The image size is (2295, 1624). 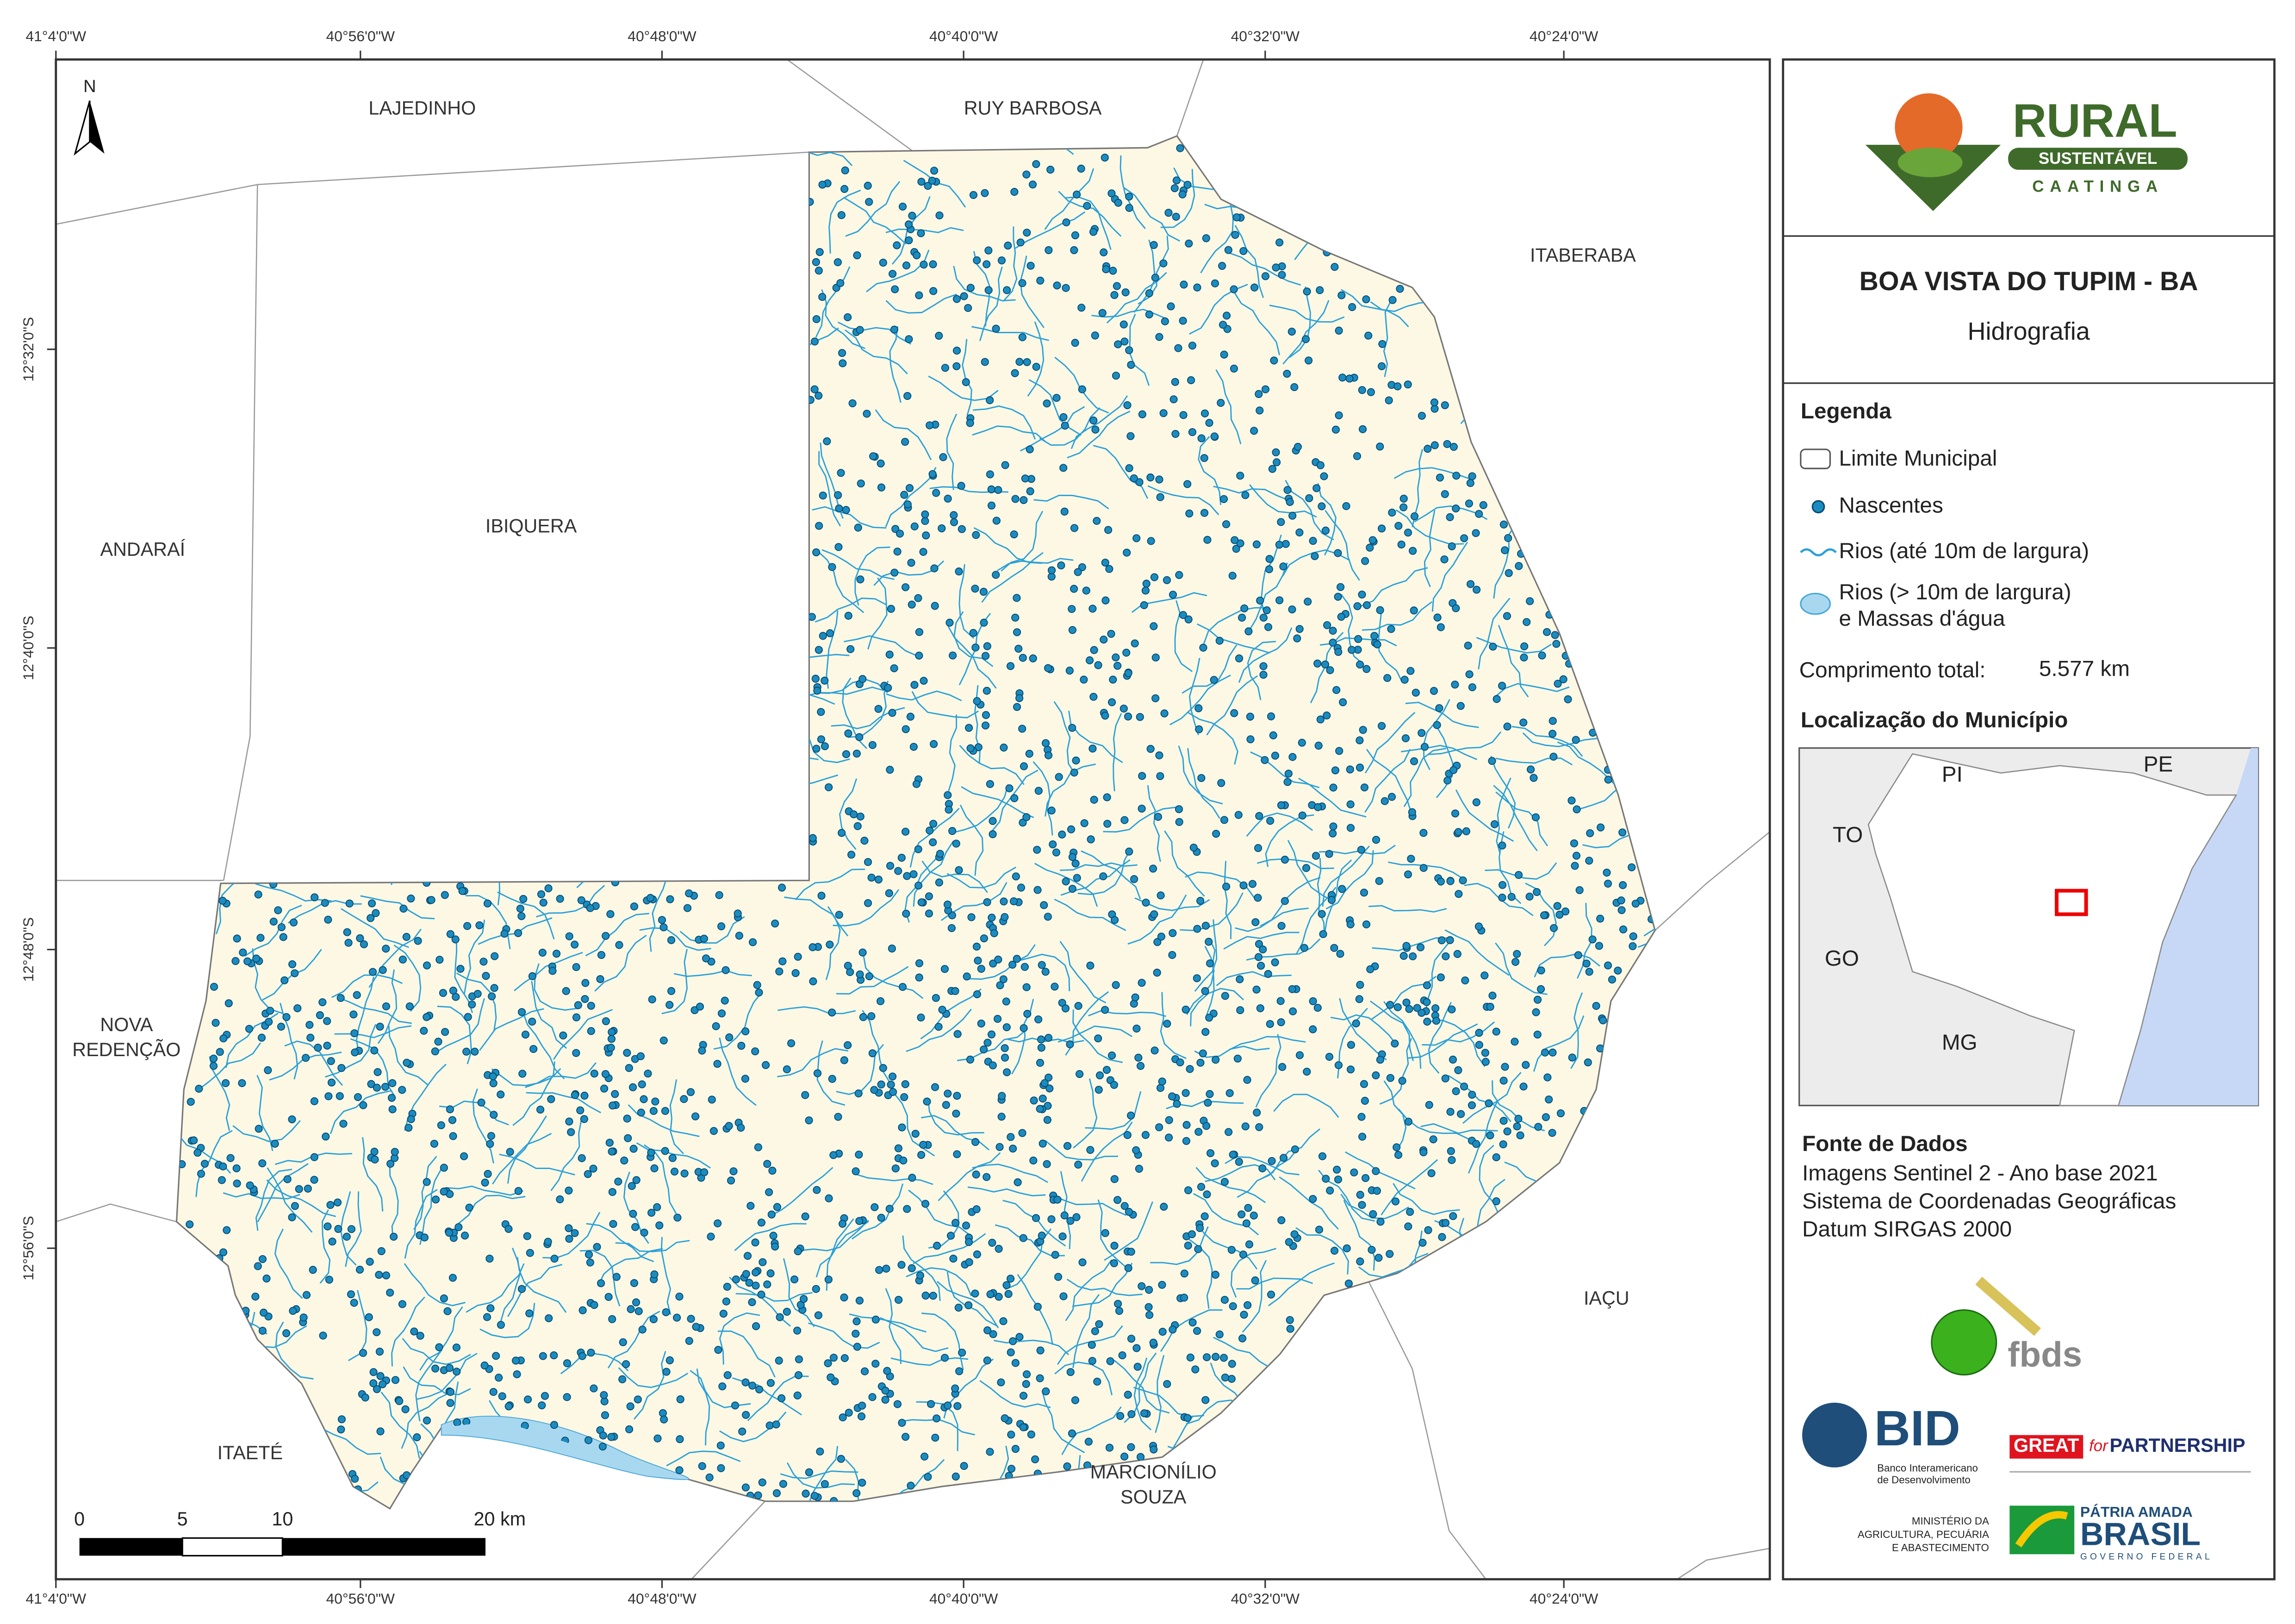 What do you see at coordinates (1842, 958) in the screenshot?
I see `inset-state: GO` at bounding box center [1842, 958].